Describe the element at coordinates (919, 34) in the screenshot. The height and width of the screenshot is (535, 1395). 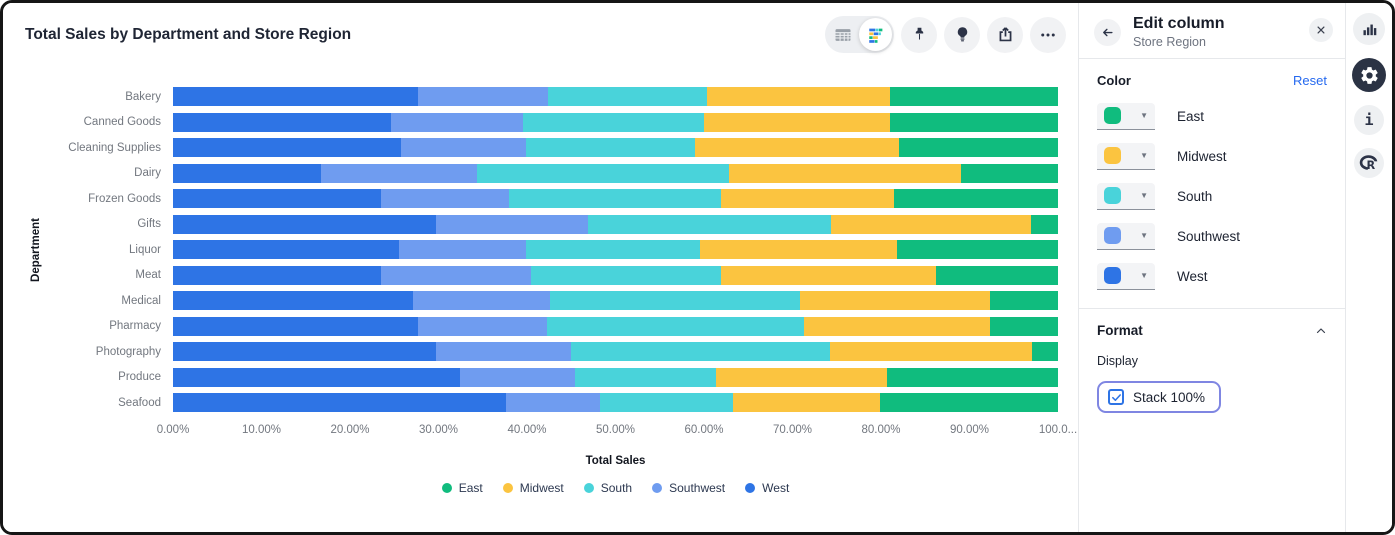
I see `pin-button` at that location.